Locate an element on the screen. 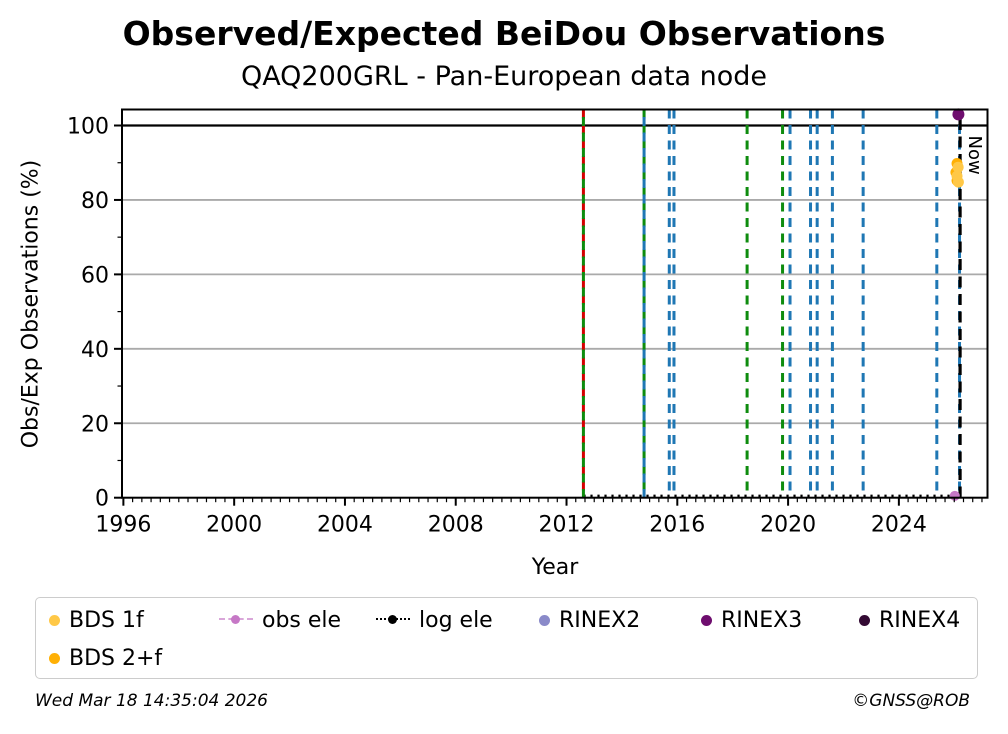 This screenshot has width=1008, height=734. legend-item-rinex2: RINEX2 is located at coordinates (589, 620).